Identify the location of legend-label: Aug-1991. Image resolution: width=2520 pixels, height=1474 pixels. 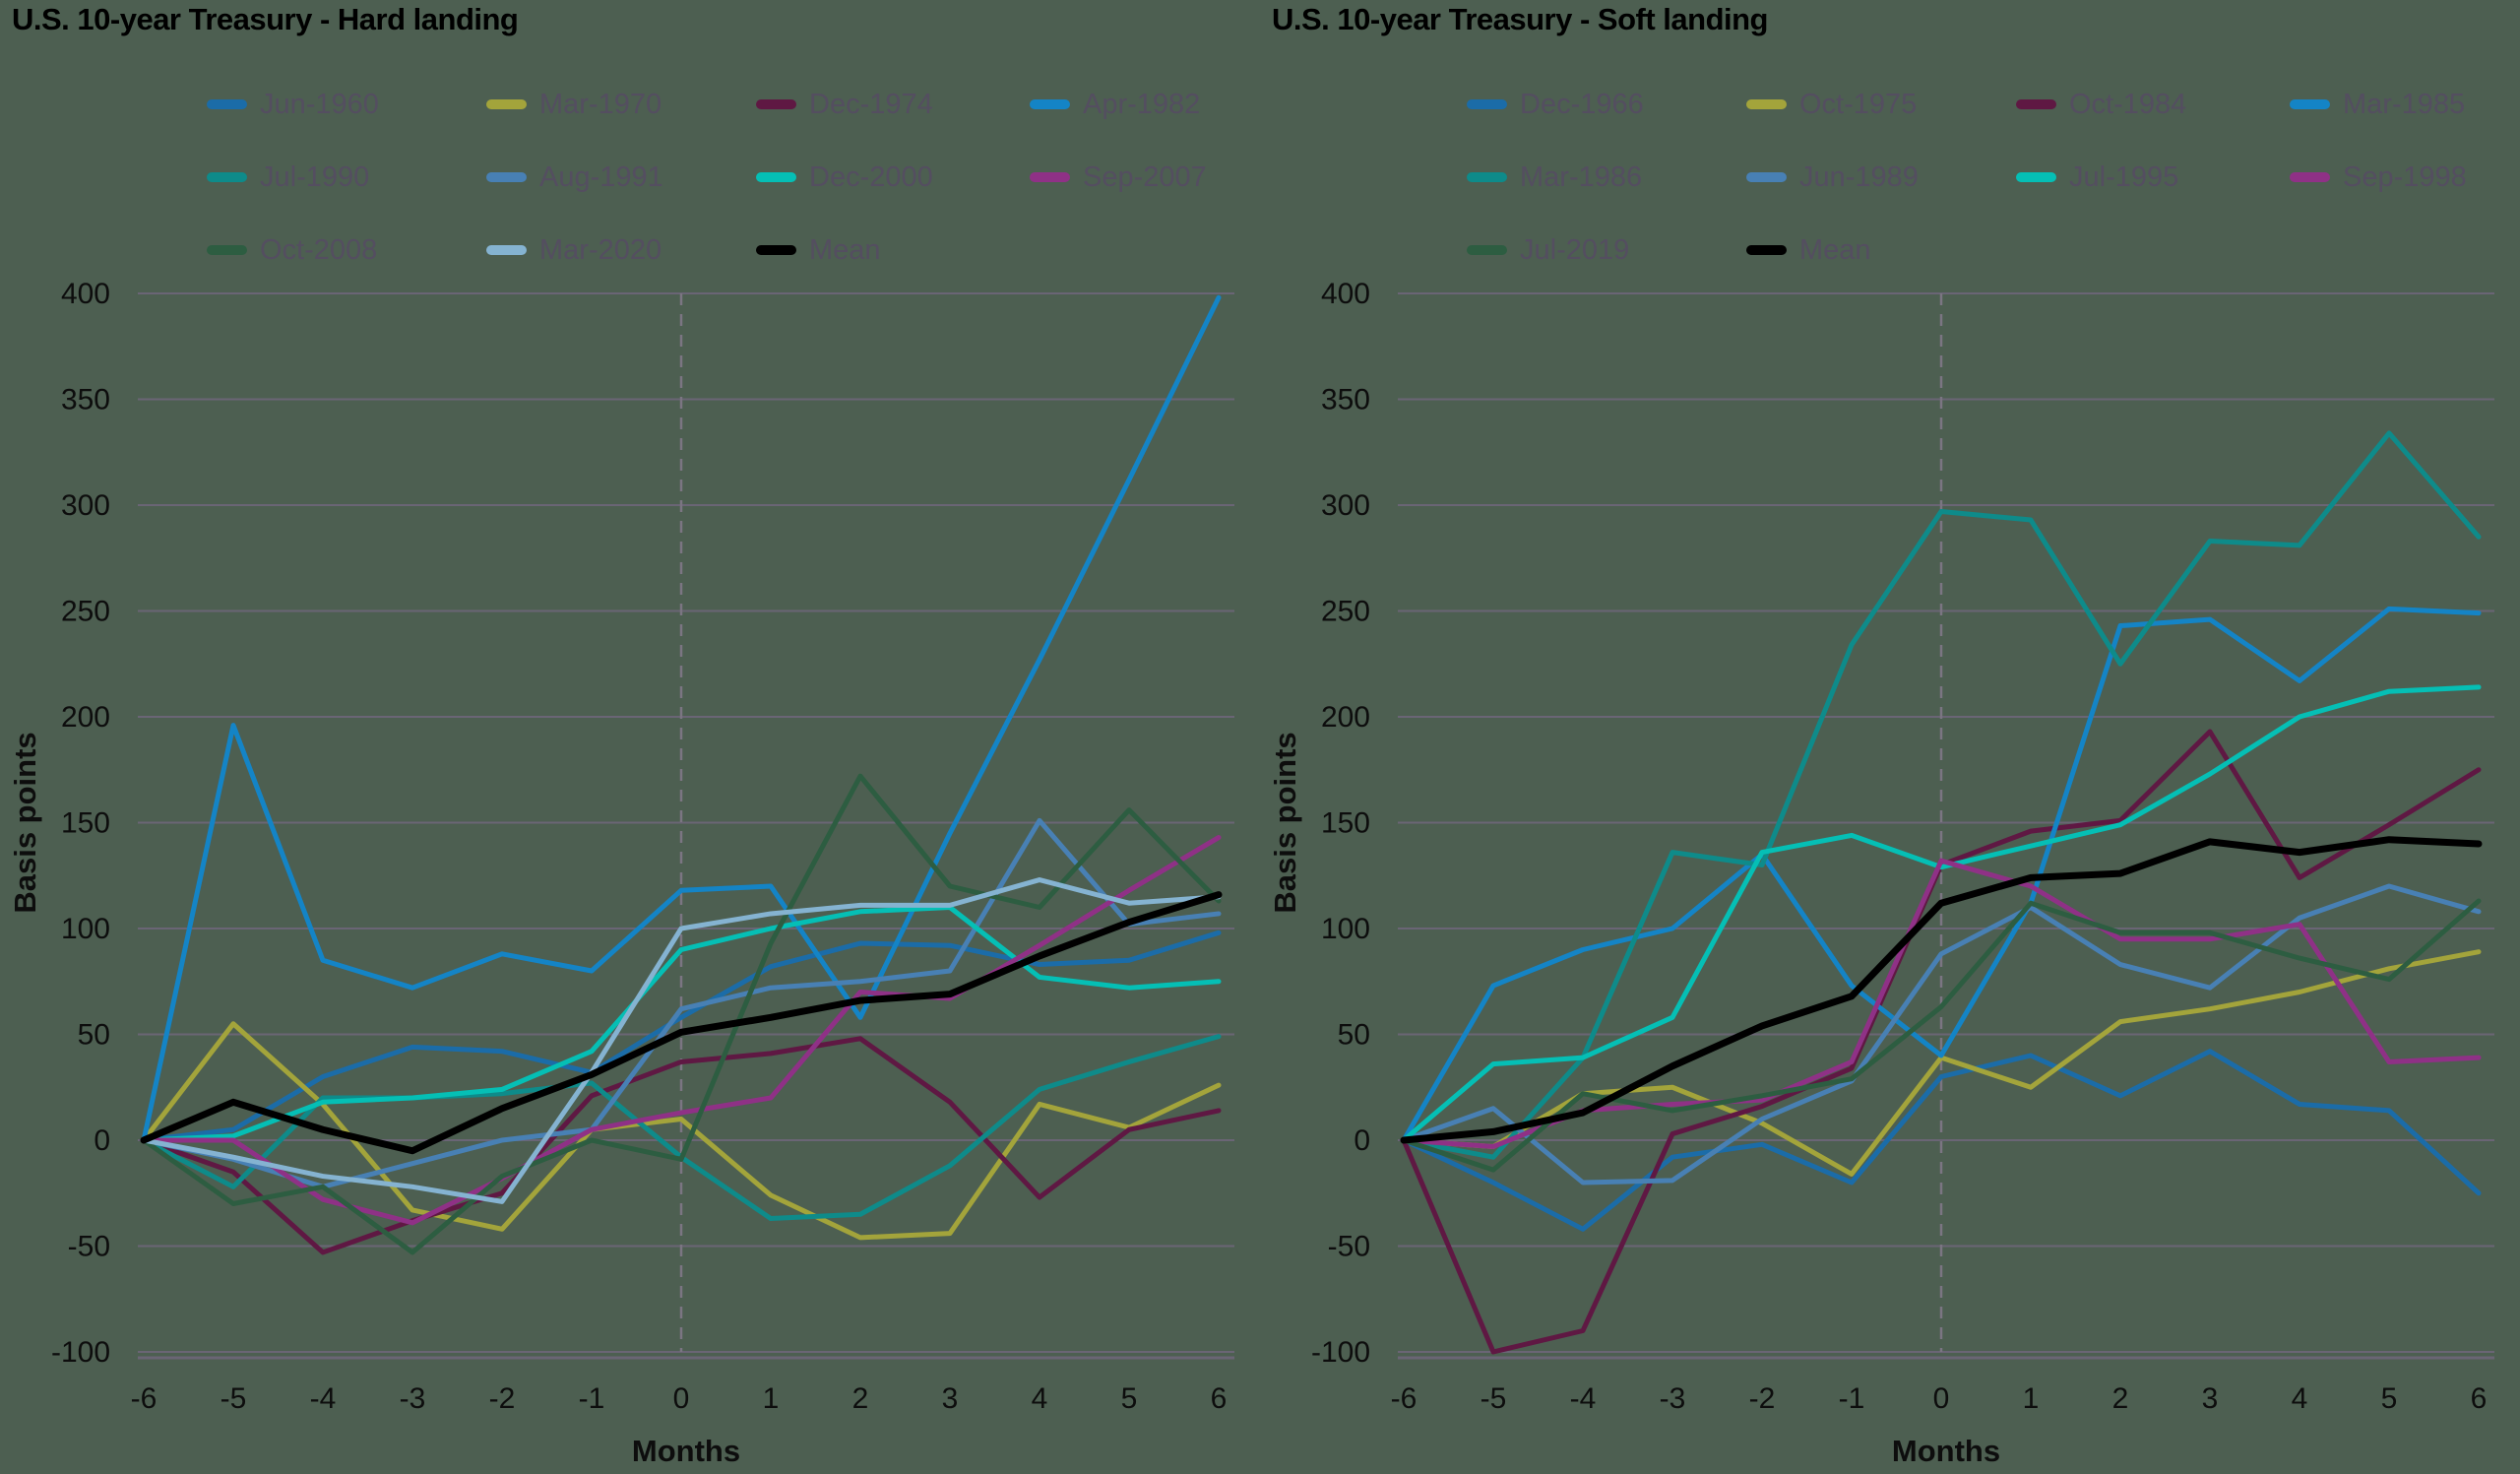
(601, 177).